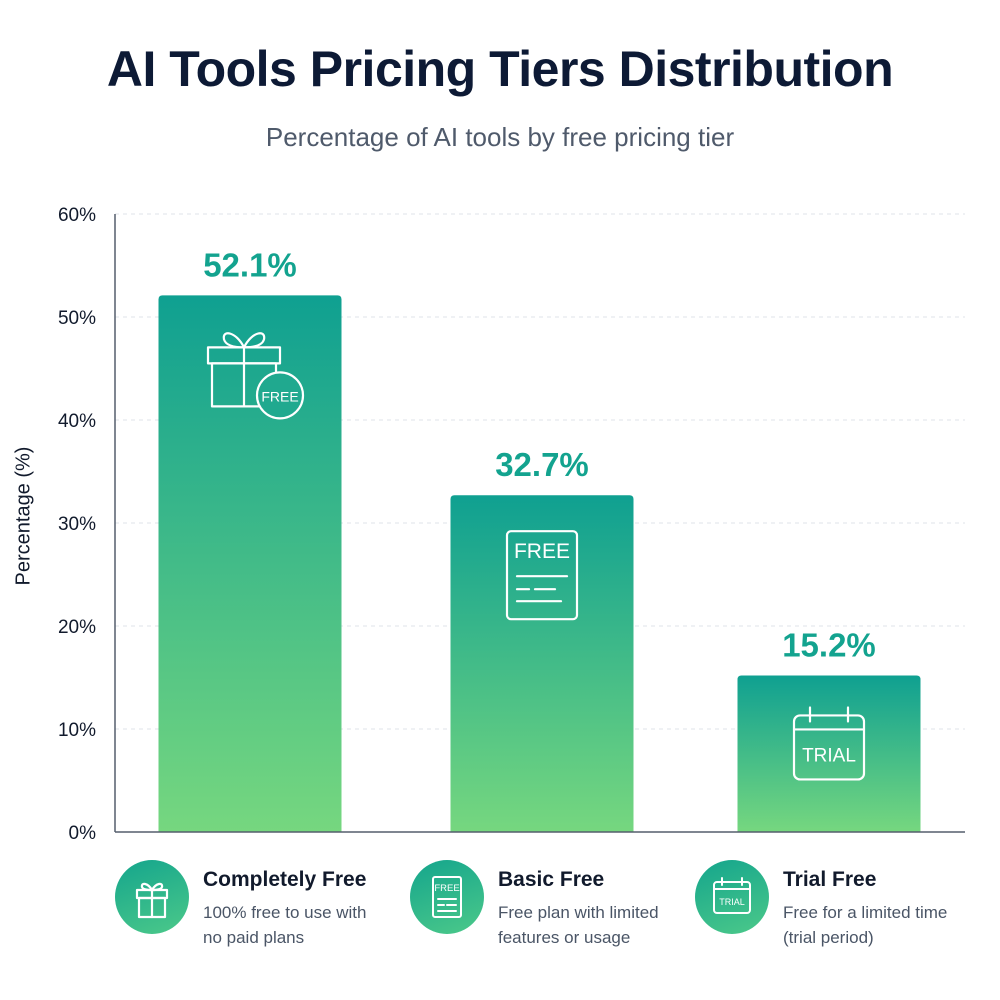 This screenshot has height=1000, width=1000. I want to click on bar-value-label: 52.1%, so click(250, 264).